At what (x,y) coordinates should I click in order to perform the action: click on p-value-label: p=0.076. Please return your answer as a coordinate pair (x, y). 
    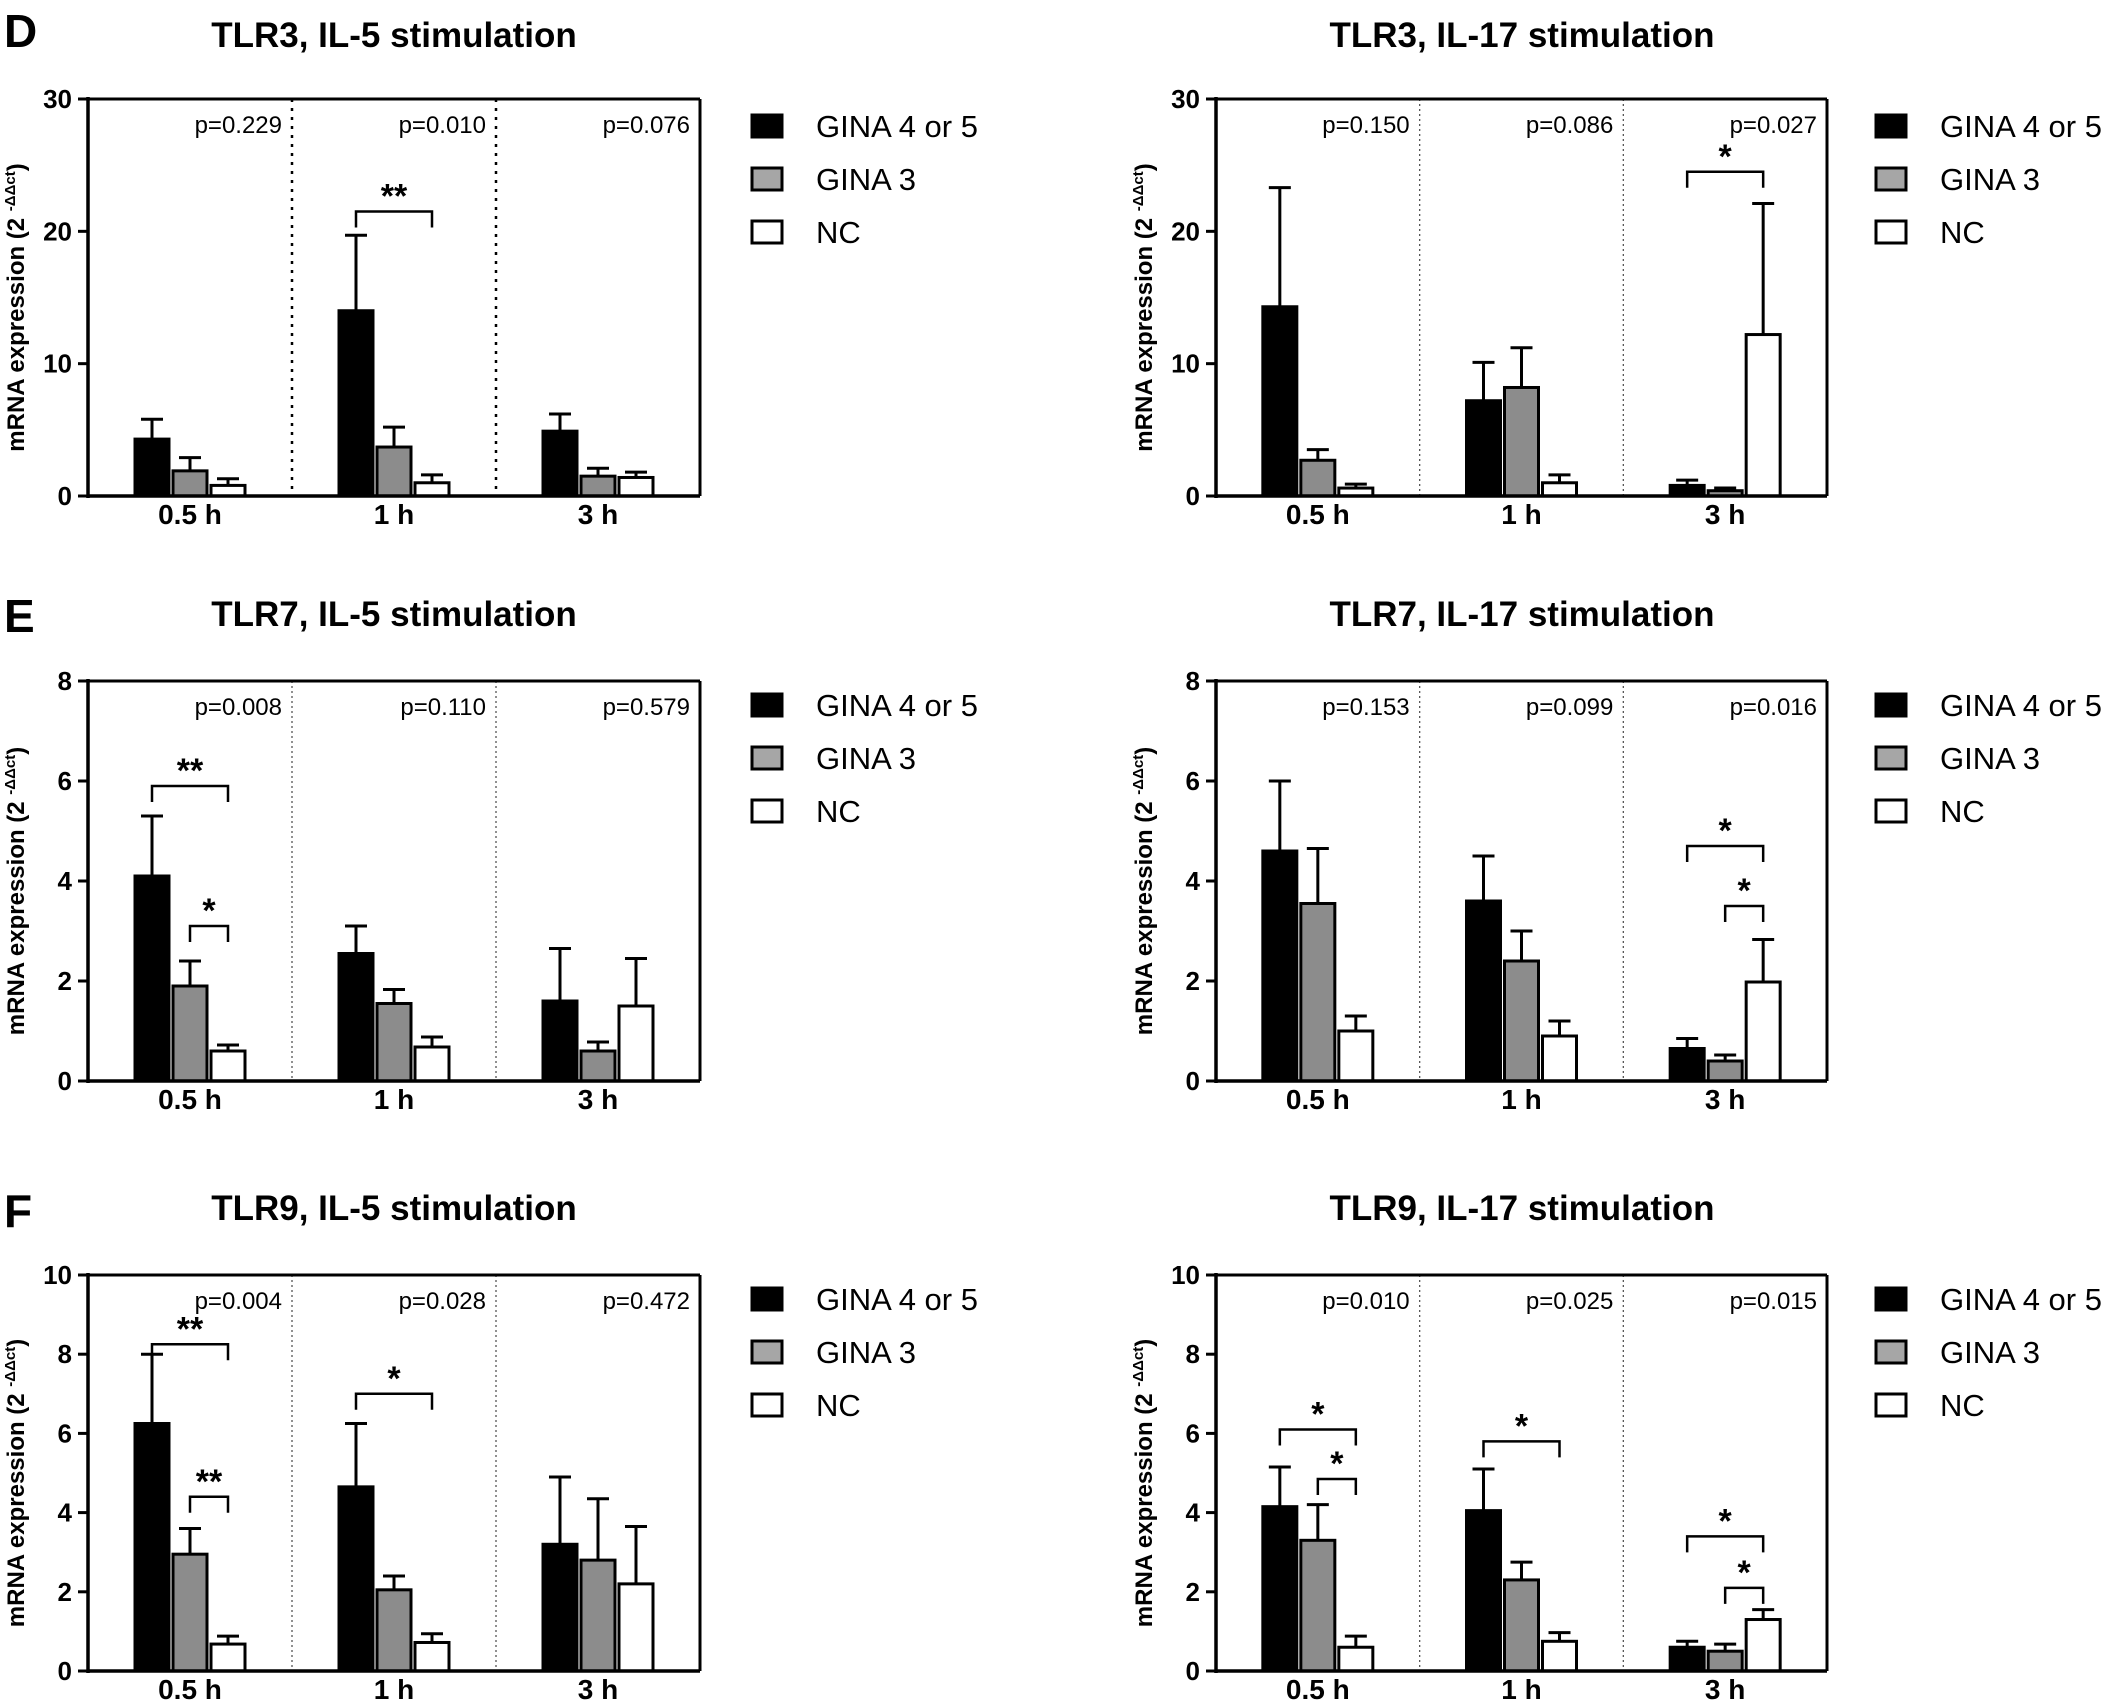
    Looking at the image, I should click on (646, 125).